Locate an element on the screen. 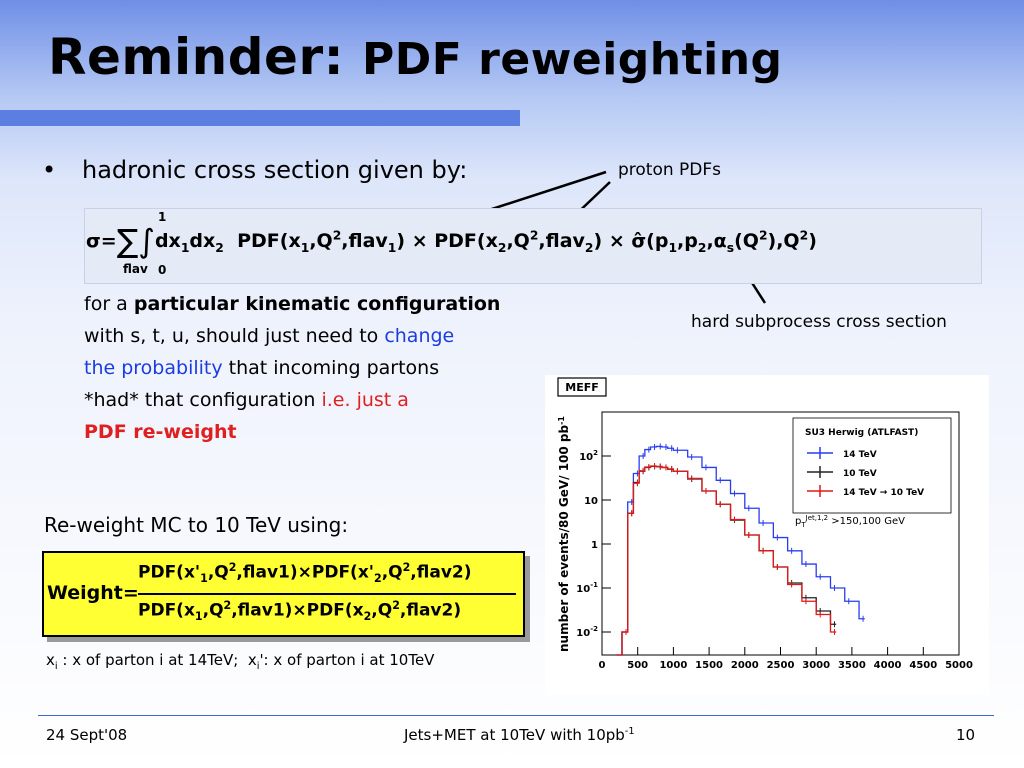 The width and height of the screenshot is (1024, 768). chart-series is located at coordinates (740, 549).